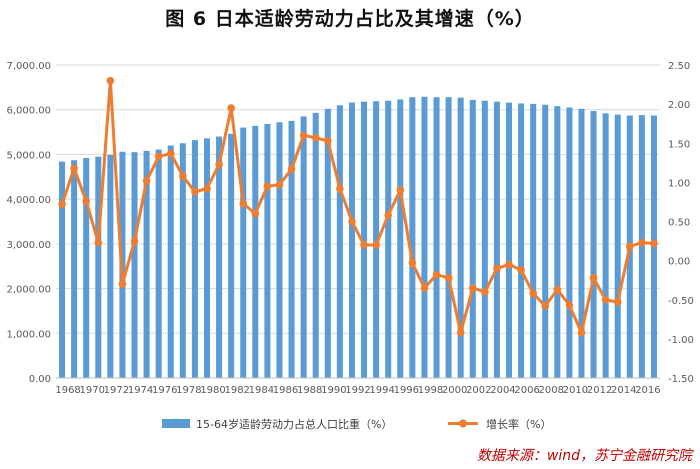 The image size is (700, 469). Describe the element at coordinates (28, 334) in the screenshot. I see `y-left-tick-label: 1,000.00` at that location.